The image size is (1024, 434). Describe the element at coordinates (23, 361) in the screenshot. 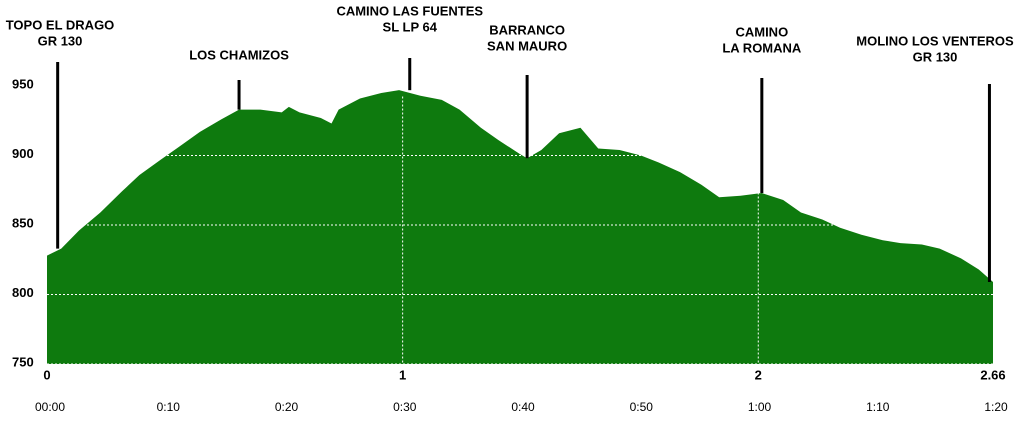

I see `y-tick-label: 750` at that location.